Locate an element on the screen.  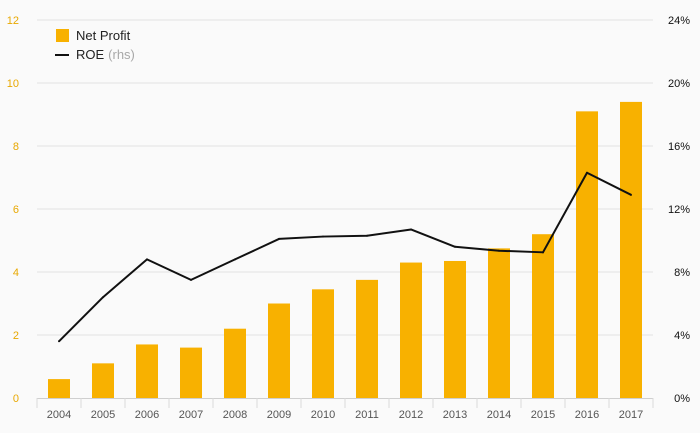
left-tick-label: 8 is located at coordinates (16, 147).